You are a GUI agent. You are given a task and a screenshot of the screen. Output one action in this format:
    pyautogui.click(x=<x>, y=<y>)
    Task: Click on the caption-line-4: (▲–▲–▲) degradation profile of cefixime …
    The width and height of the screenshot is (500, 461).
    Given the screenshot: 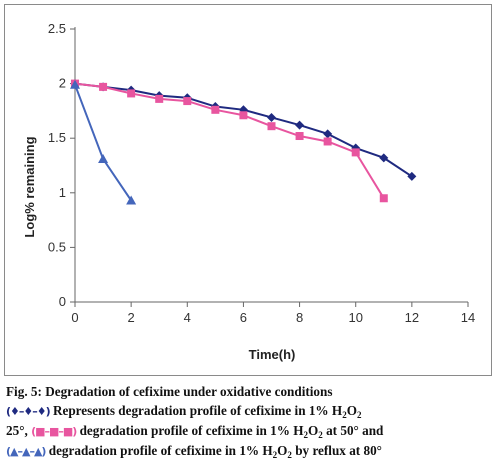 What is the action you would take?
    pyautogui.click(x=251, y=451)
    